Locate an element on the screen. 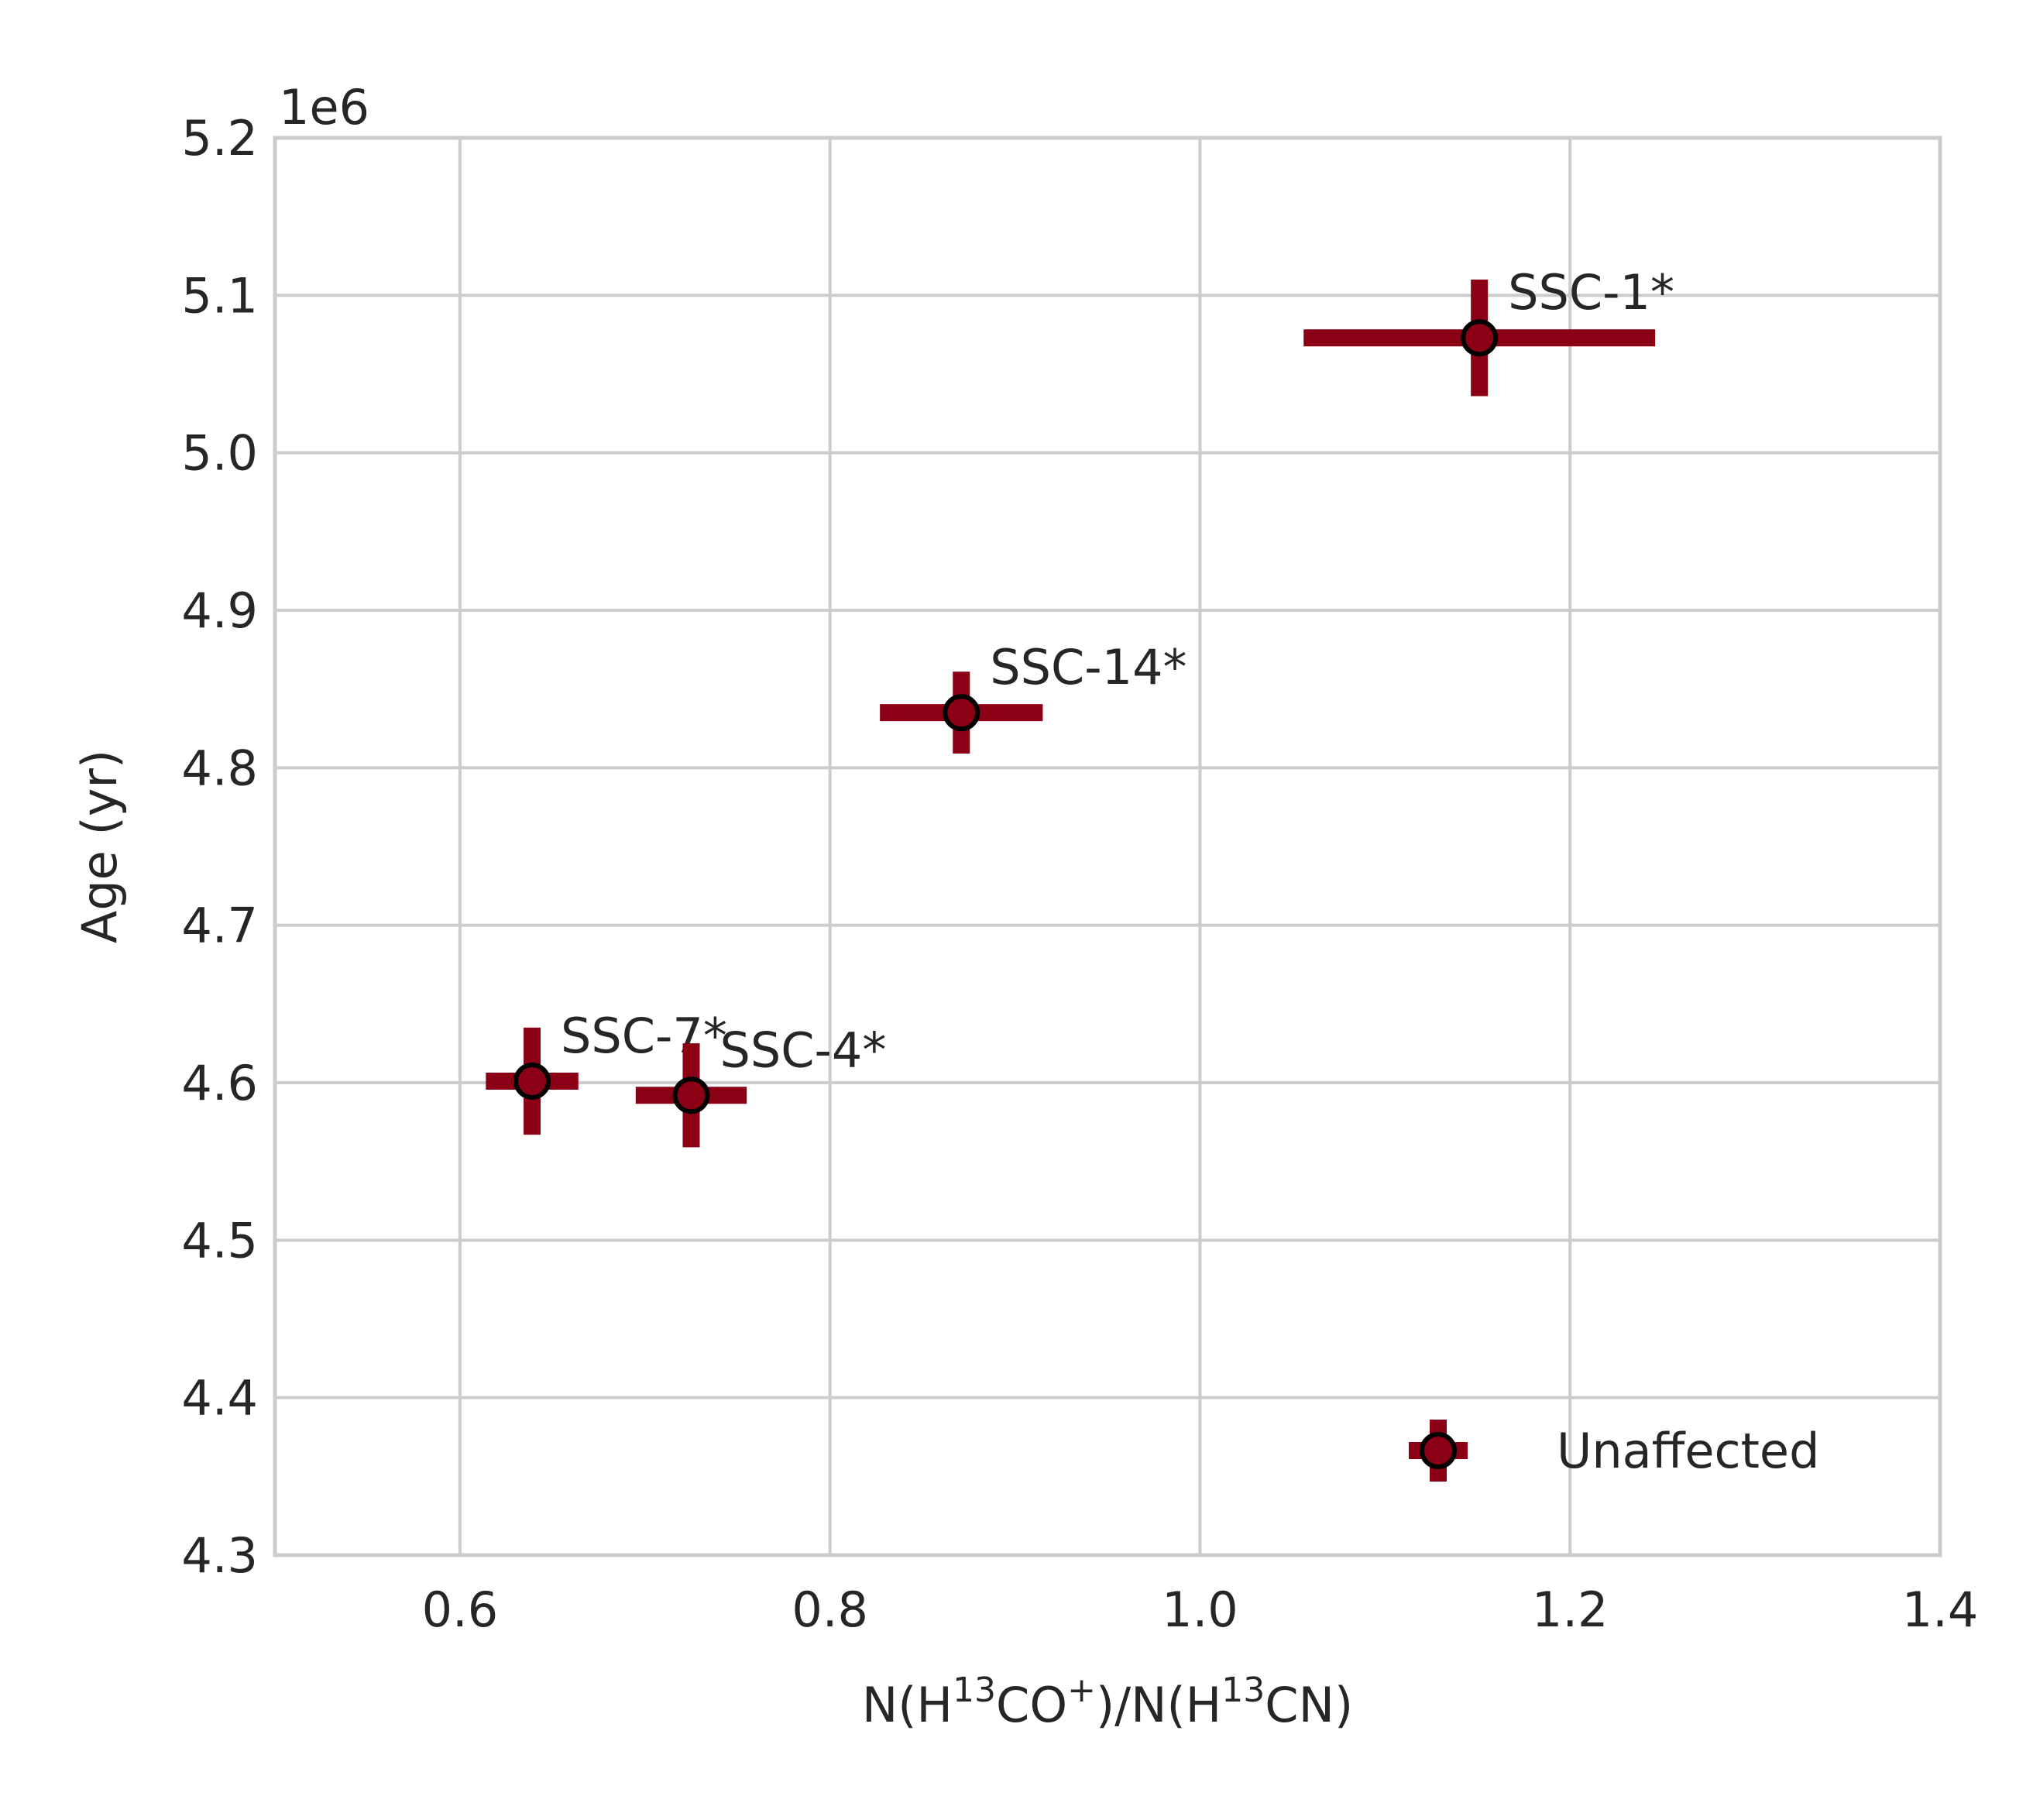 Image resolution: width=2033 pixels, height=1820 pixels. point-annotation: SSC-14* is located at coordinates (1088, 667).